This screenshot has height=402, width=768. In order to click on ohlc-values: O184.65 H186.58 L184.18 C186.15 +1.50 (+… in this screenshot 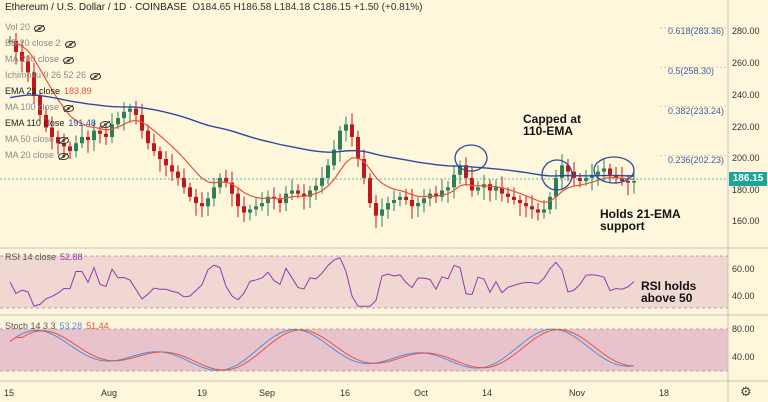, I will do `click(307, 7)`.